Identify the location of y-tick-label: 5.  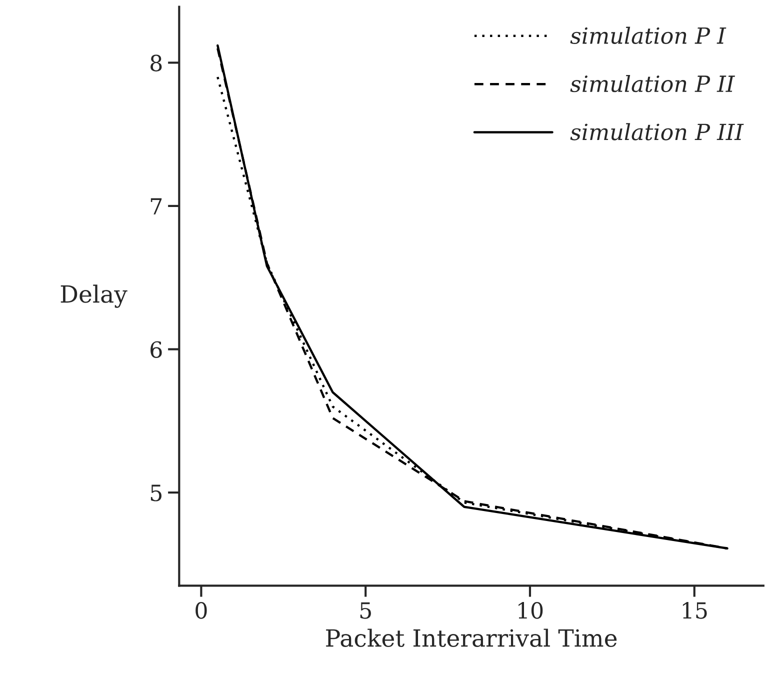
(156, 493).